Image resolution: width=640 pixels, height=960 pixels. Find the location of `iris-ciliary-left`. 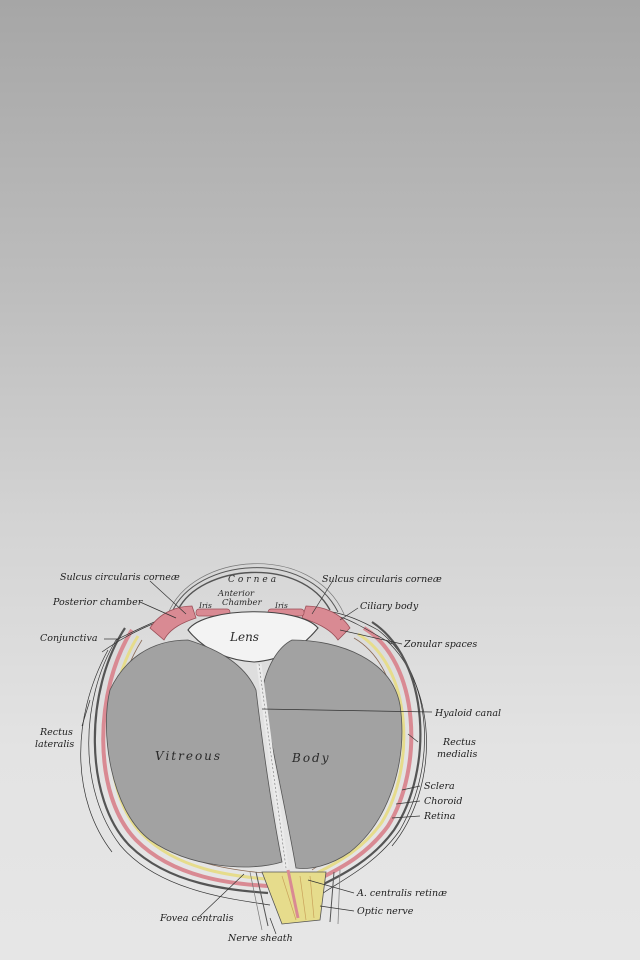

iris-ciliary-left is located at coordinates (190, 623).